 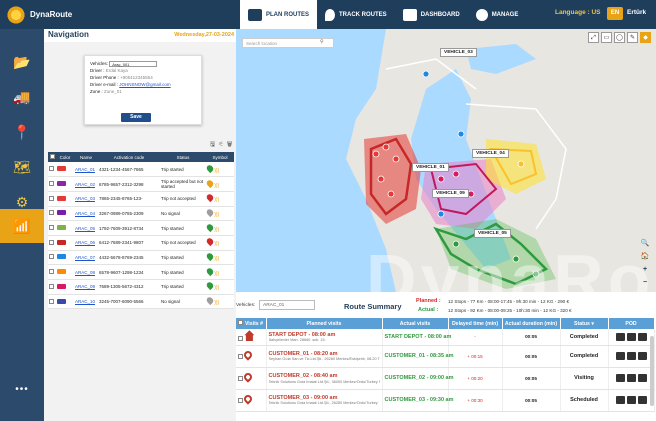 I want to click on user-name: Ertürk, so click(x=637, y=12).